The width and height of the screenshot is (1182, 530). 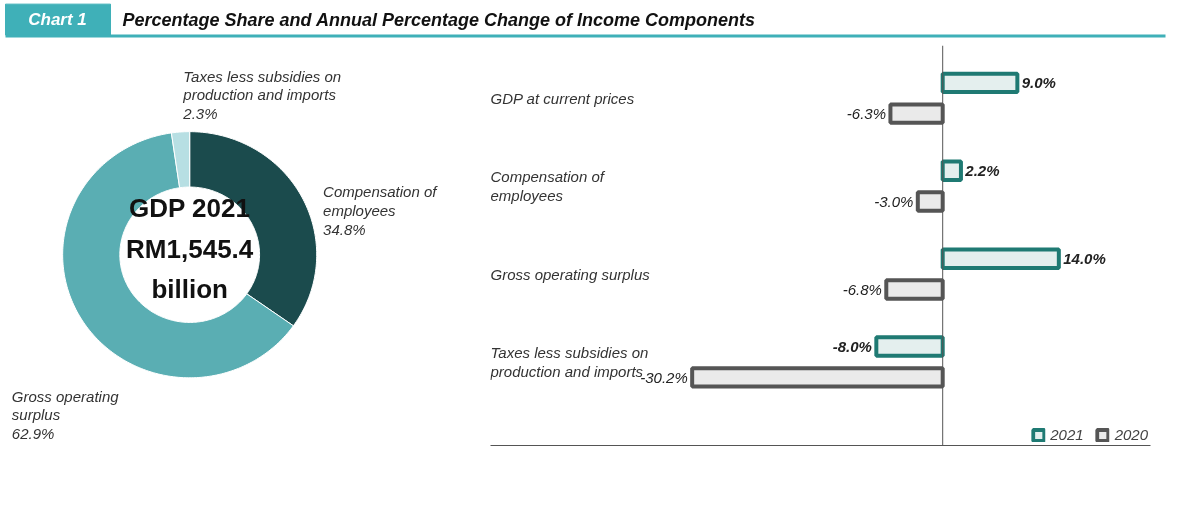 What do you see at coordinates (1067, 434) in the screenshot?
I see `legend-label: 2021` at bounding box center [1067, 434].